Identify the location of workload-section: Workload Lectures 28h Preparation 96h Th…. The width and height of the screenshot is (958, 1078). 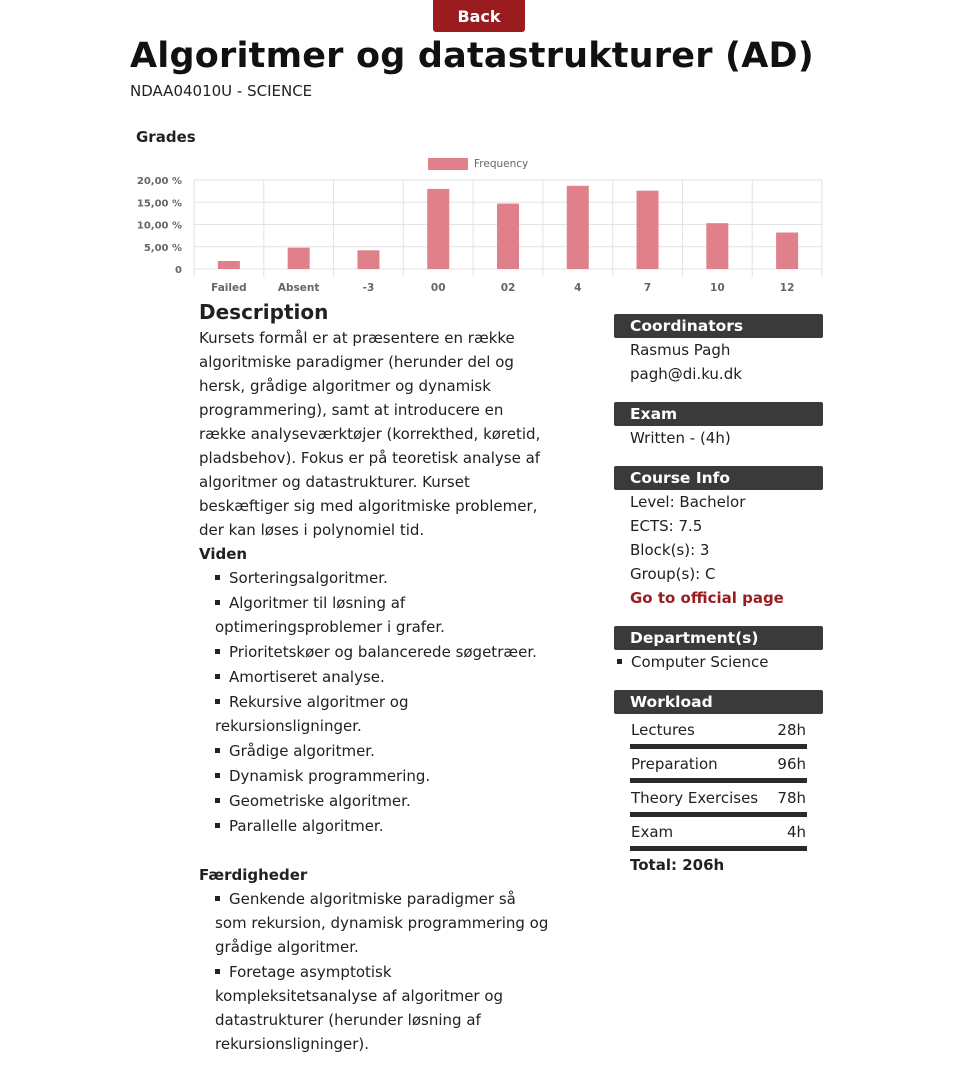
(718, 783).